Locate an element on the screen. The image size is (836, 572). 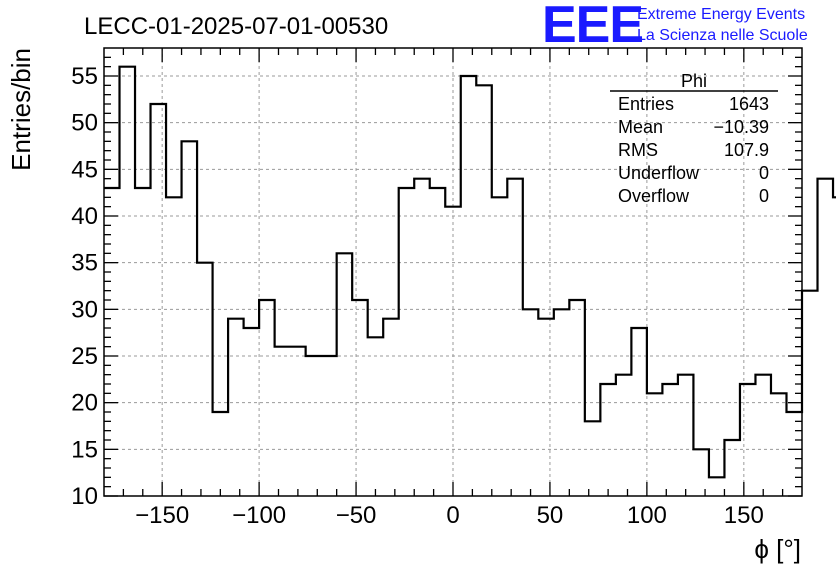
y-tick-label: 15 is located at coordinates (84, 449).